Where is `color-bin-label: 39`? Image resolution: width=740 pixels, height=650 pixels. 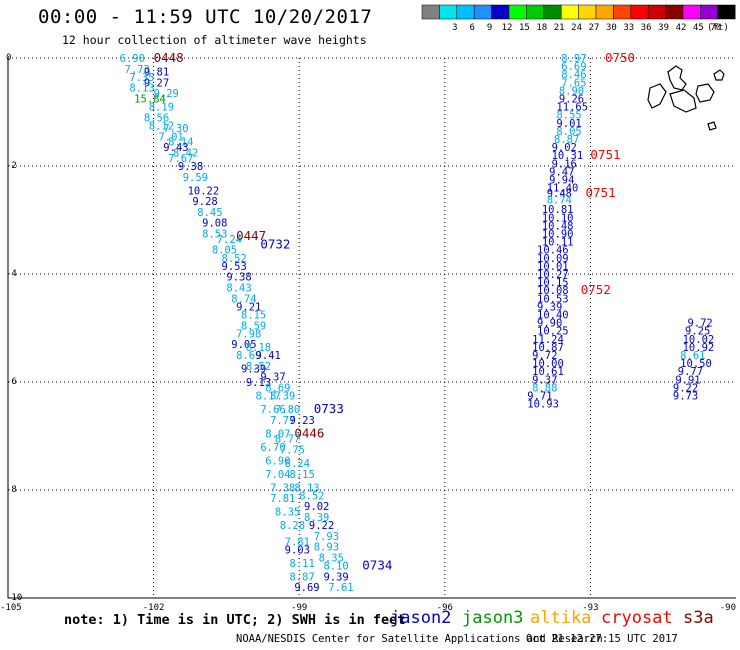 color-bin-label: 39 is located at coordinates (663, 28).